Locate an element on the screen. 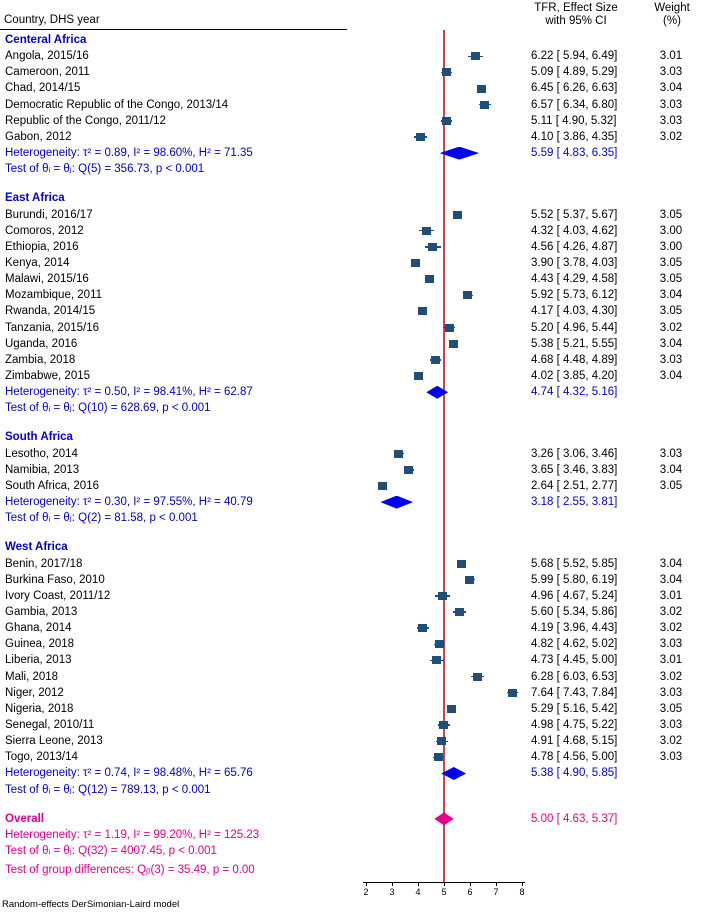  study-label: Burundi, 2016/17 is located at coordinates (49, 214).